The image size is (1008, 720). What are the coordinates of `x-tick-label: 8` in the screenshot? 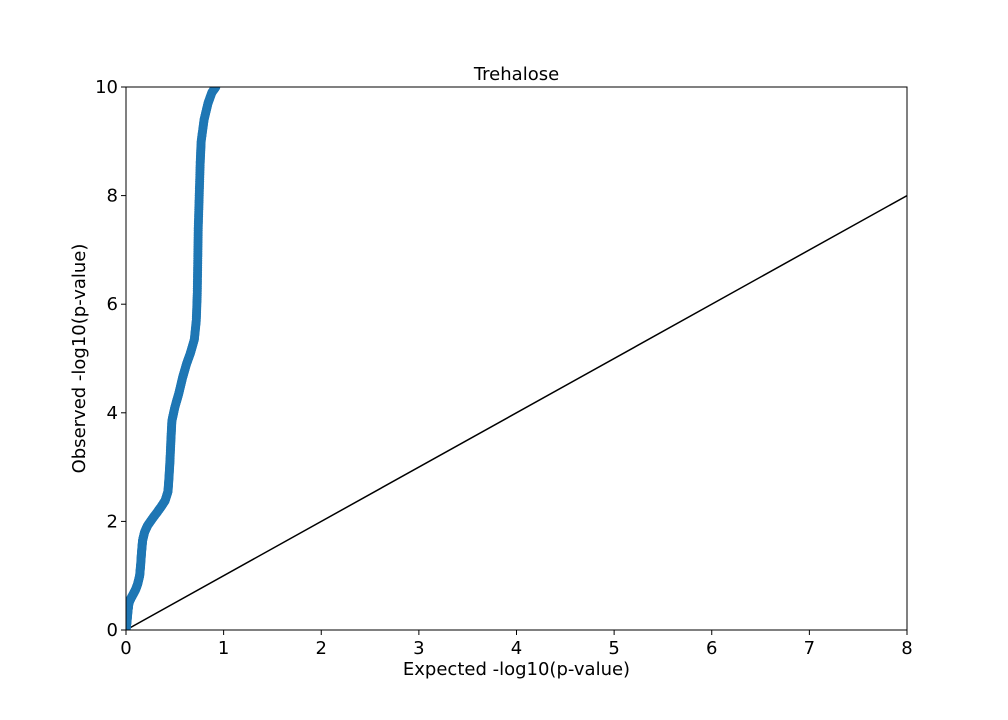 It's located at (906, 648).